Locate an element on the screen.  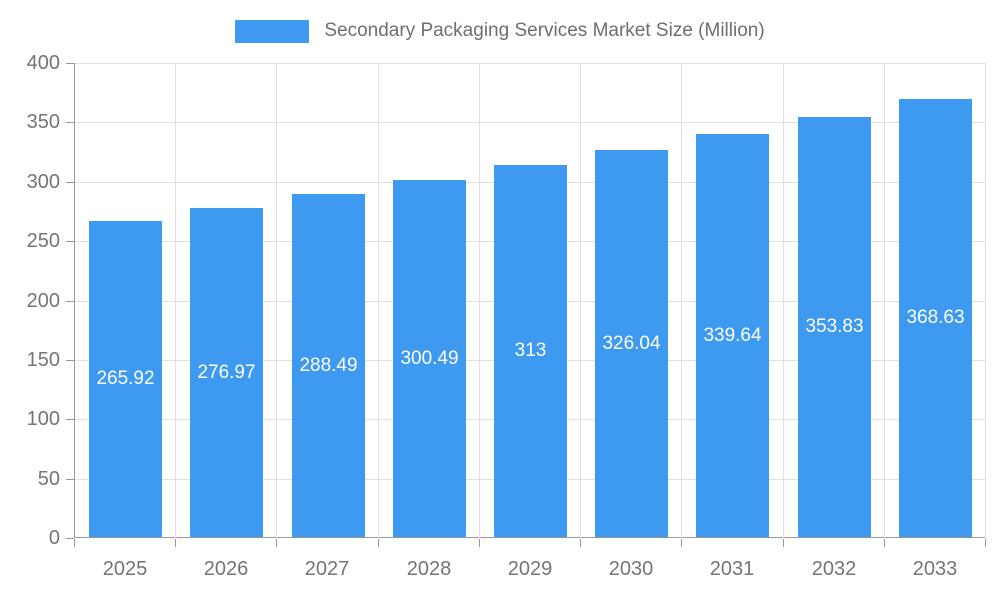
bar-value-label: 368.63 is located at coordinates (935, 317).